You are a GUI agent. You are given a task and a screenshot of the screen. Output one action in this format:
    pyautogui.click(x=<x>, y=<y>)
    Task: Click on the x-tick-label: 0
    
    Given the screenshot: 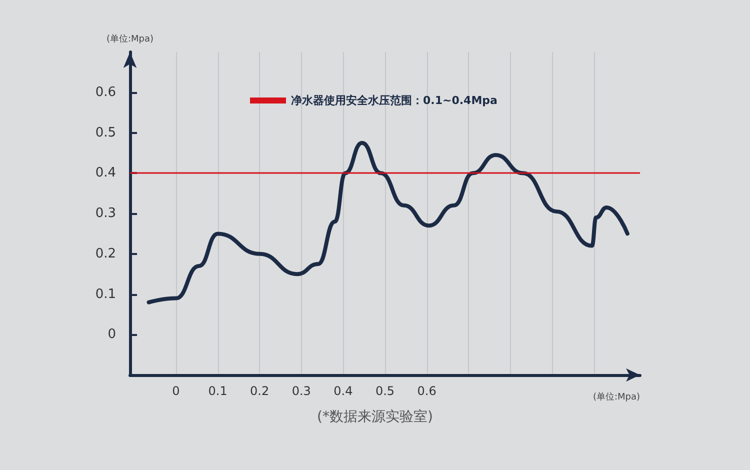 What is the action you would take?
    pyautogui.click(x=176, y=391)
    